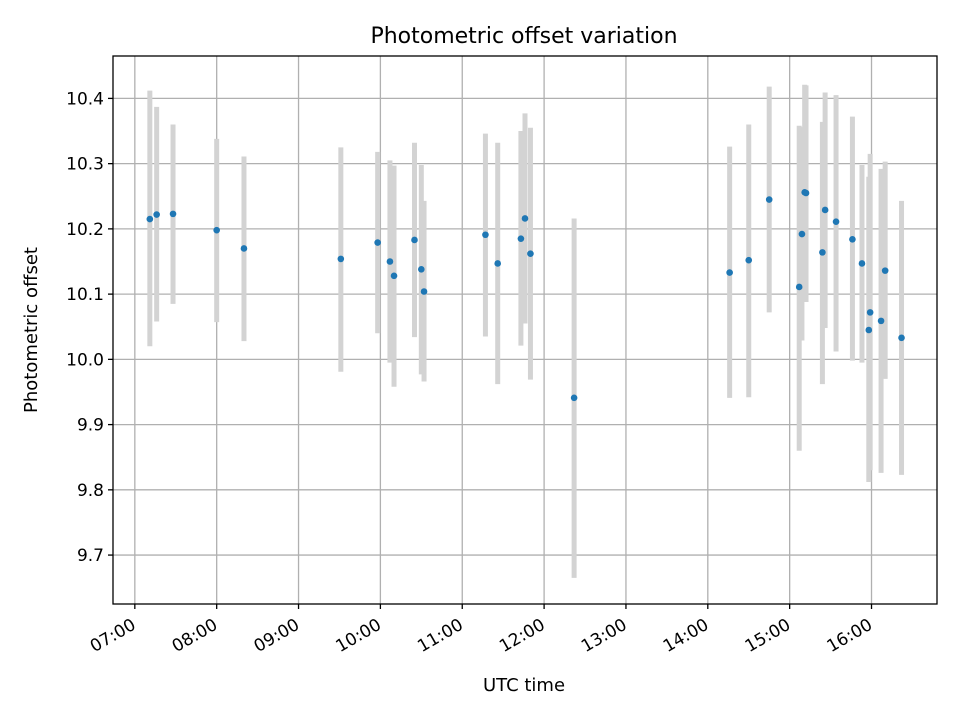 This screenshot has width=960, height=720. Describe the element at coordinates (358, 636) in the screenshot. I see `x-tick-label: 10:00` at that location.